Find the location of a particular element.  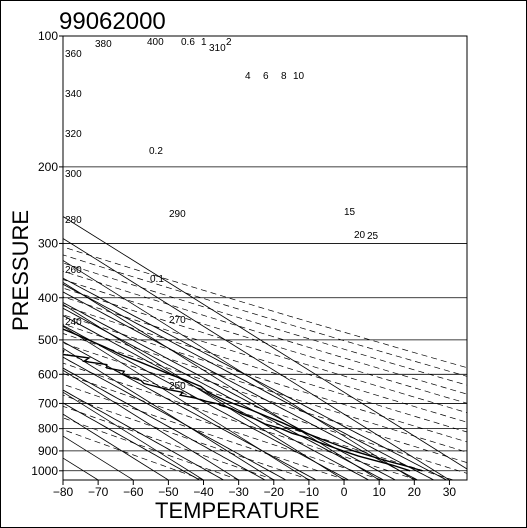

y-tick-label: 700 is located at coordinates (48, 403).